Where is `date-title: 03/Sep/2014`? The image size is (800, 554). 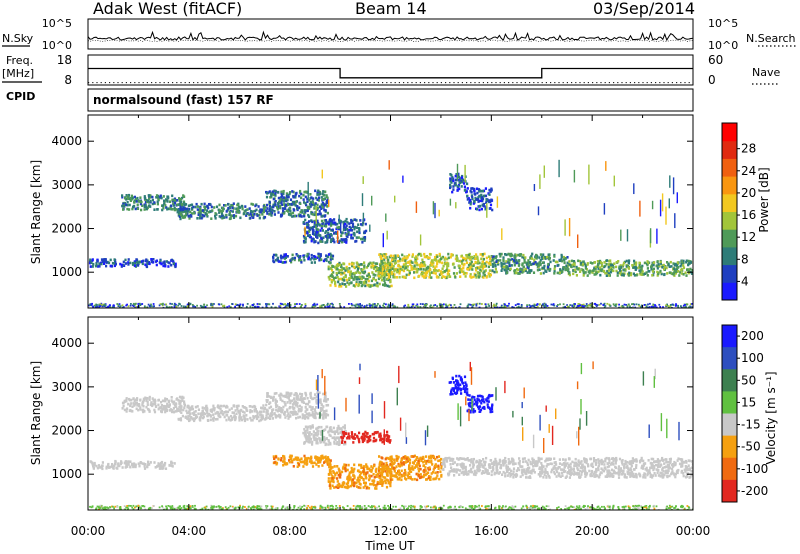 date-title: 03/Sep/2014 is located at coordinates (644, 9).